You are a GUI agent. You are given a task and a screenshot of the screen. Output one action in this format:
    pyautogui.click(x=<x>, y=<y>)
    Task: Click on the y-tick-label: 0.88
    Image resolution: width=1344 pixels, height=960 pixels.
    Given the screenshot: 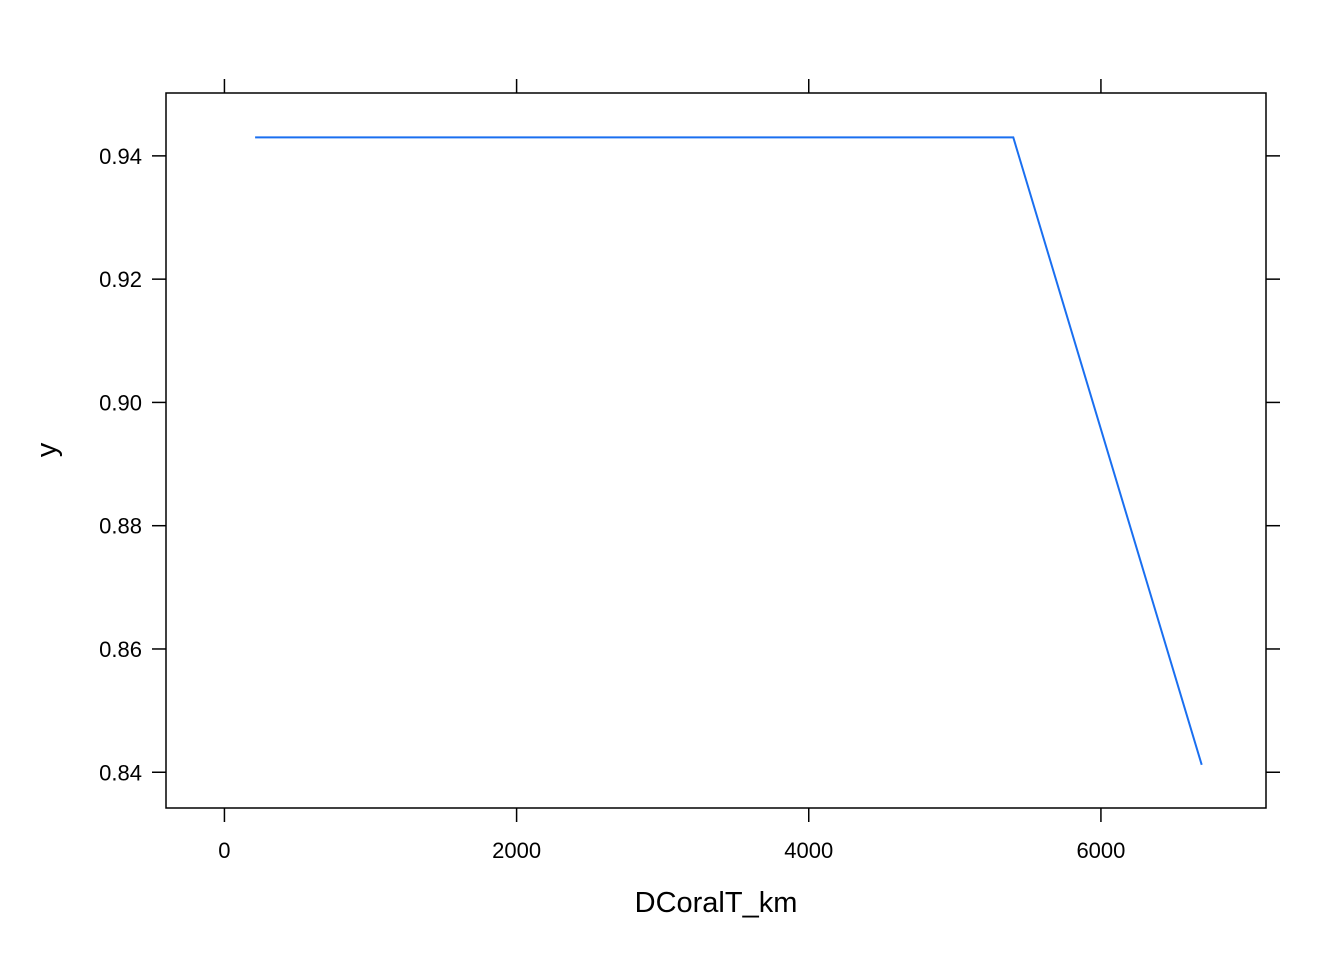 What is the action you would take?
    pyautogui.click(x=120, y=526)
    